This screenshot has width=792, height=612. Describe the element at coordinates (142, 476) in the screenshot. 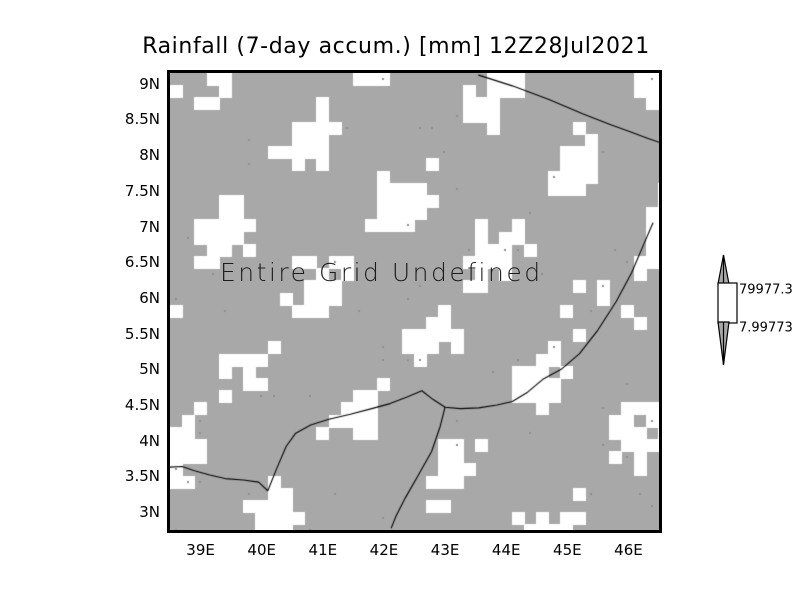

I see `y-axis-tick-3-5N: 3.5N` at that location.